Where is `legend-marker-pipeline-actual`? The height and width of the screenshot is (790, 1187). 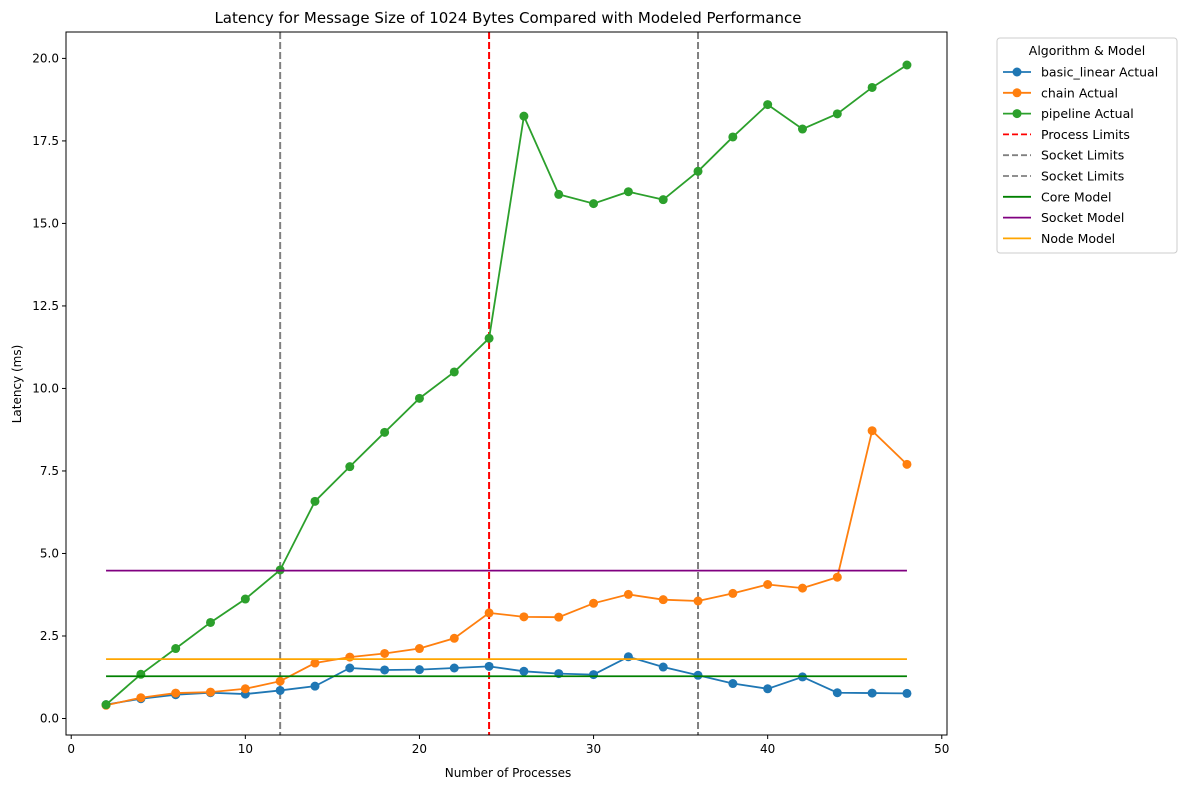 legend-marker-pipeline-actual is located at coordinates (1017, 114).